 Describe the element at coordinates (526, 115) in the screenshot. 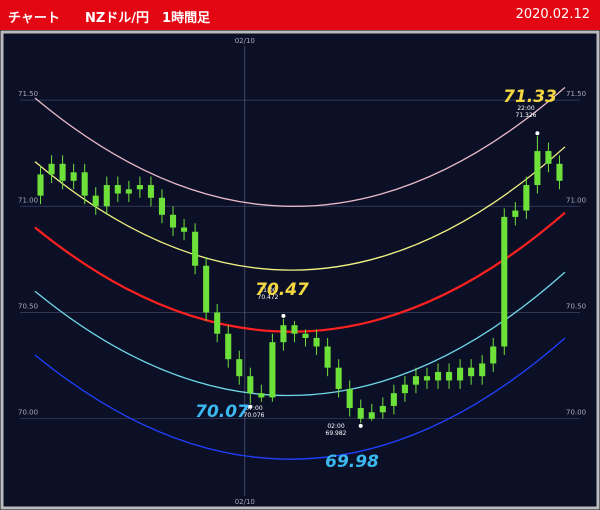

I see `point-price: 71.326` at that location.